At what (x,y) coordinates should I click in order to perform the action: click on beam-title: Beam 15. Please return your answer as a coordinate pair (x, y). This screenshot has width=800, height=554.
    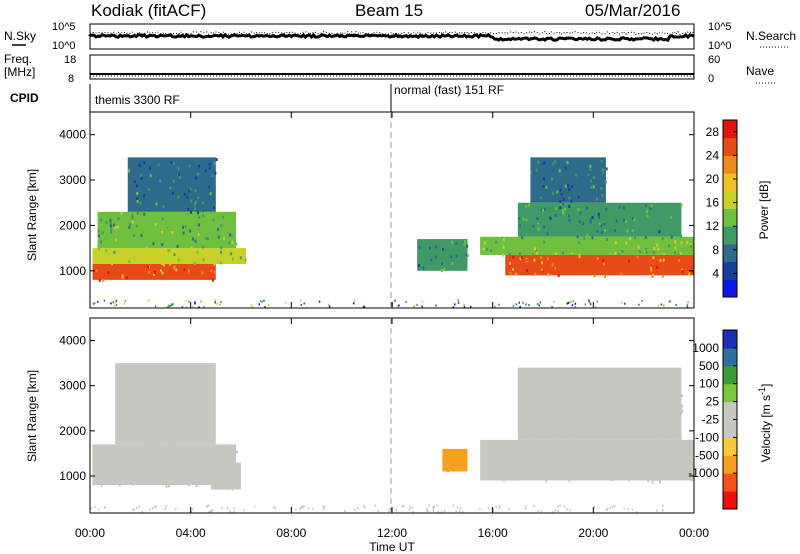
    Looking at the image, I should click on (389, 10).